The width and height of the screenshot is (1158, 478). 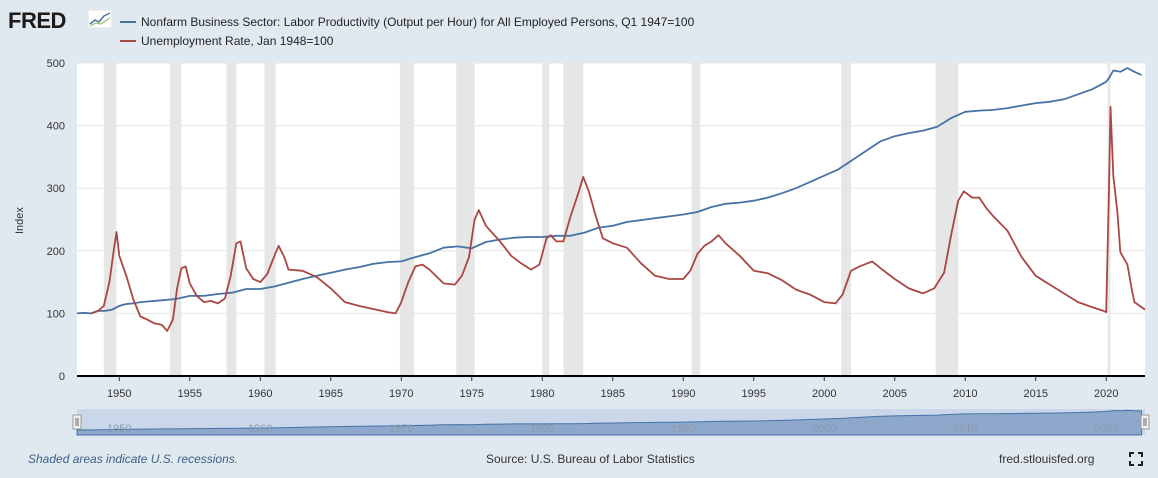 I want to click on navigator-handle-left, so click(x=77, y=422).